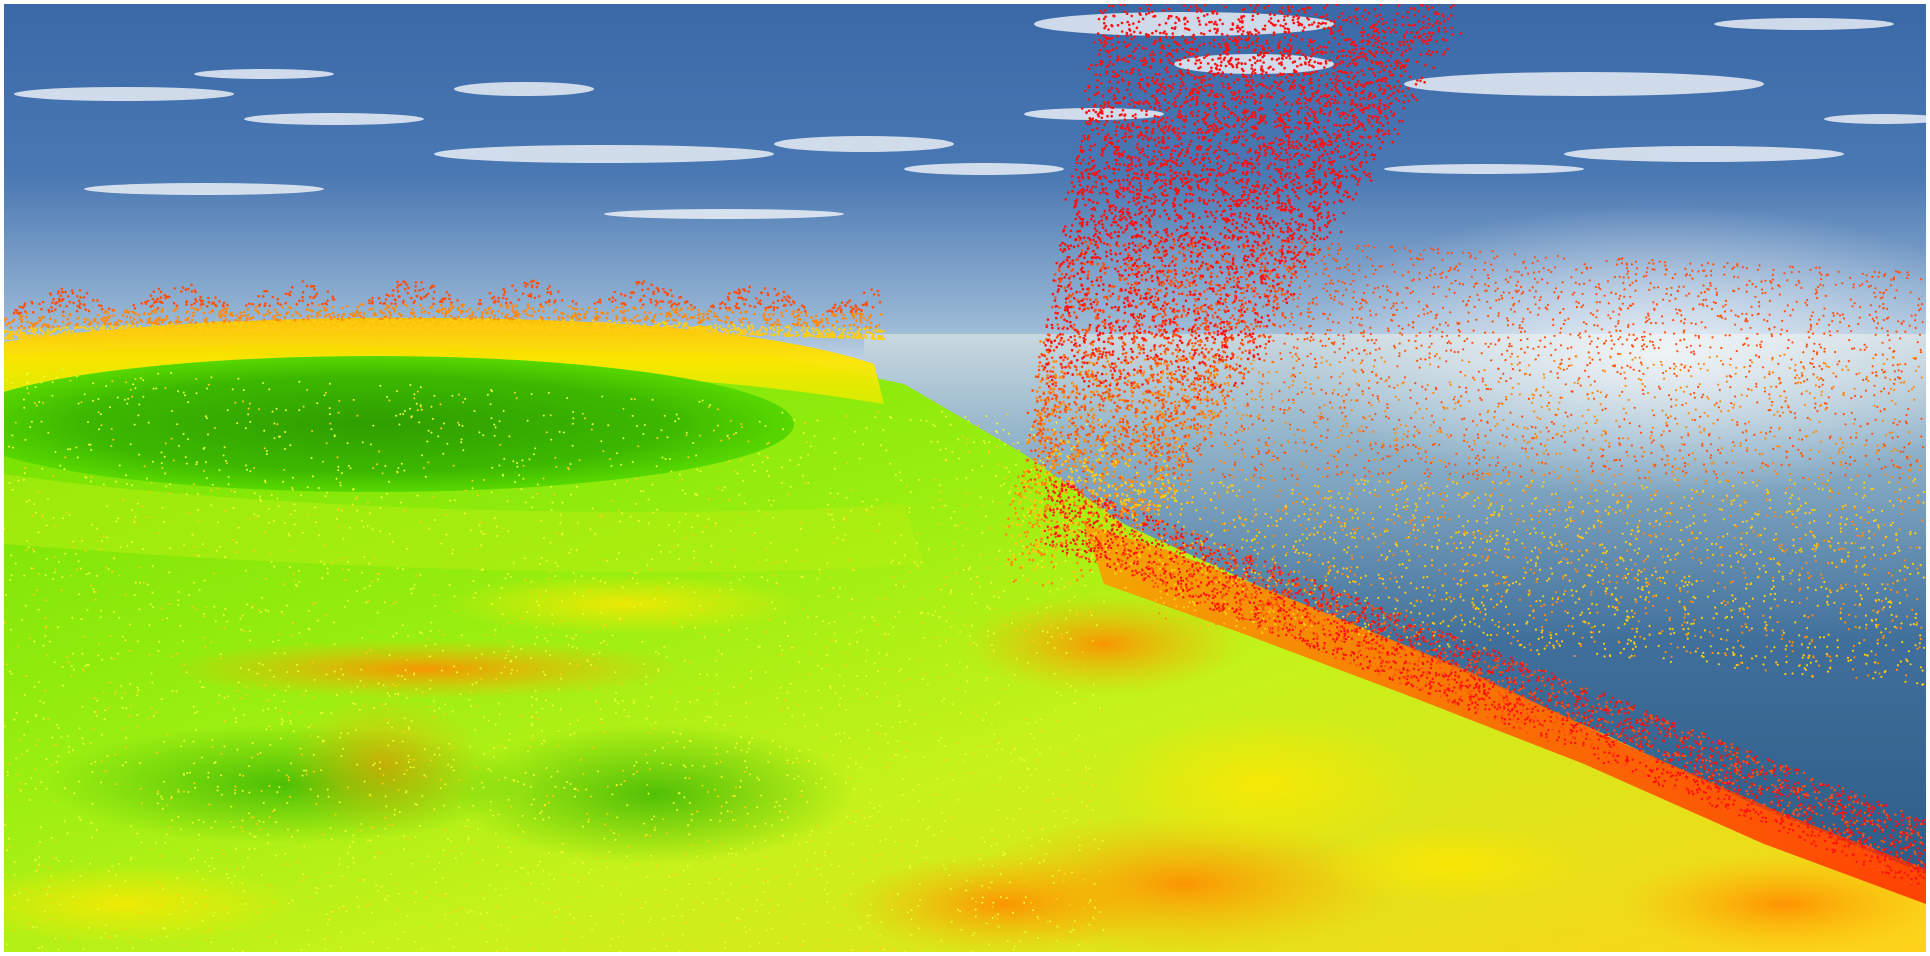  I want to click on rim-particle-fringe, so click(444, 310).